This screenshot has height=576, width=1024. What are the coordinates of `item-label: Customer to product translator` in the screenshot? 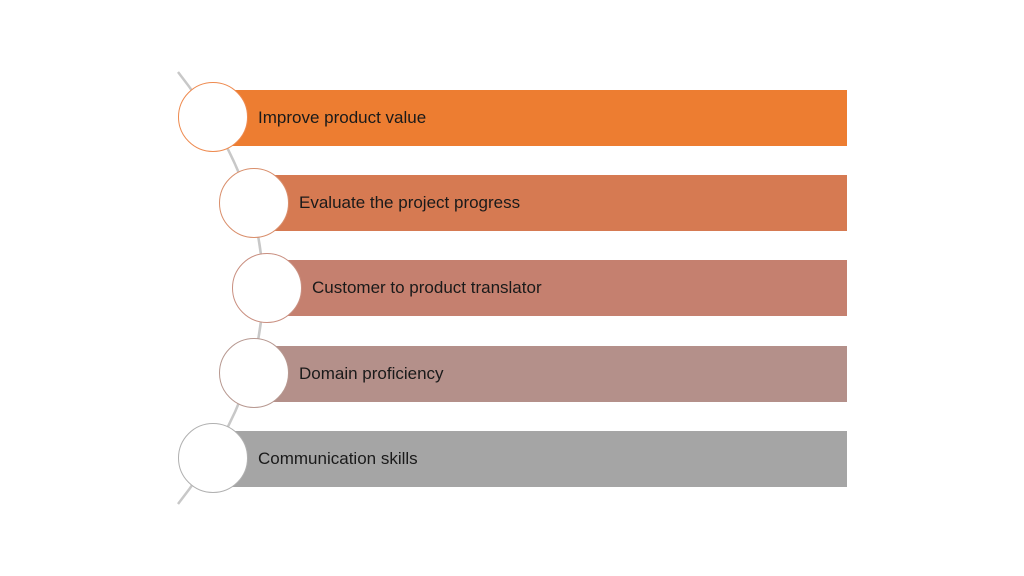 It's located at (427, 287).